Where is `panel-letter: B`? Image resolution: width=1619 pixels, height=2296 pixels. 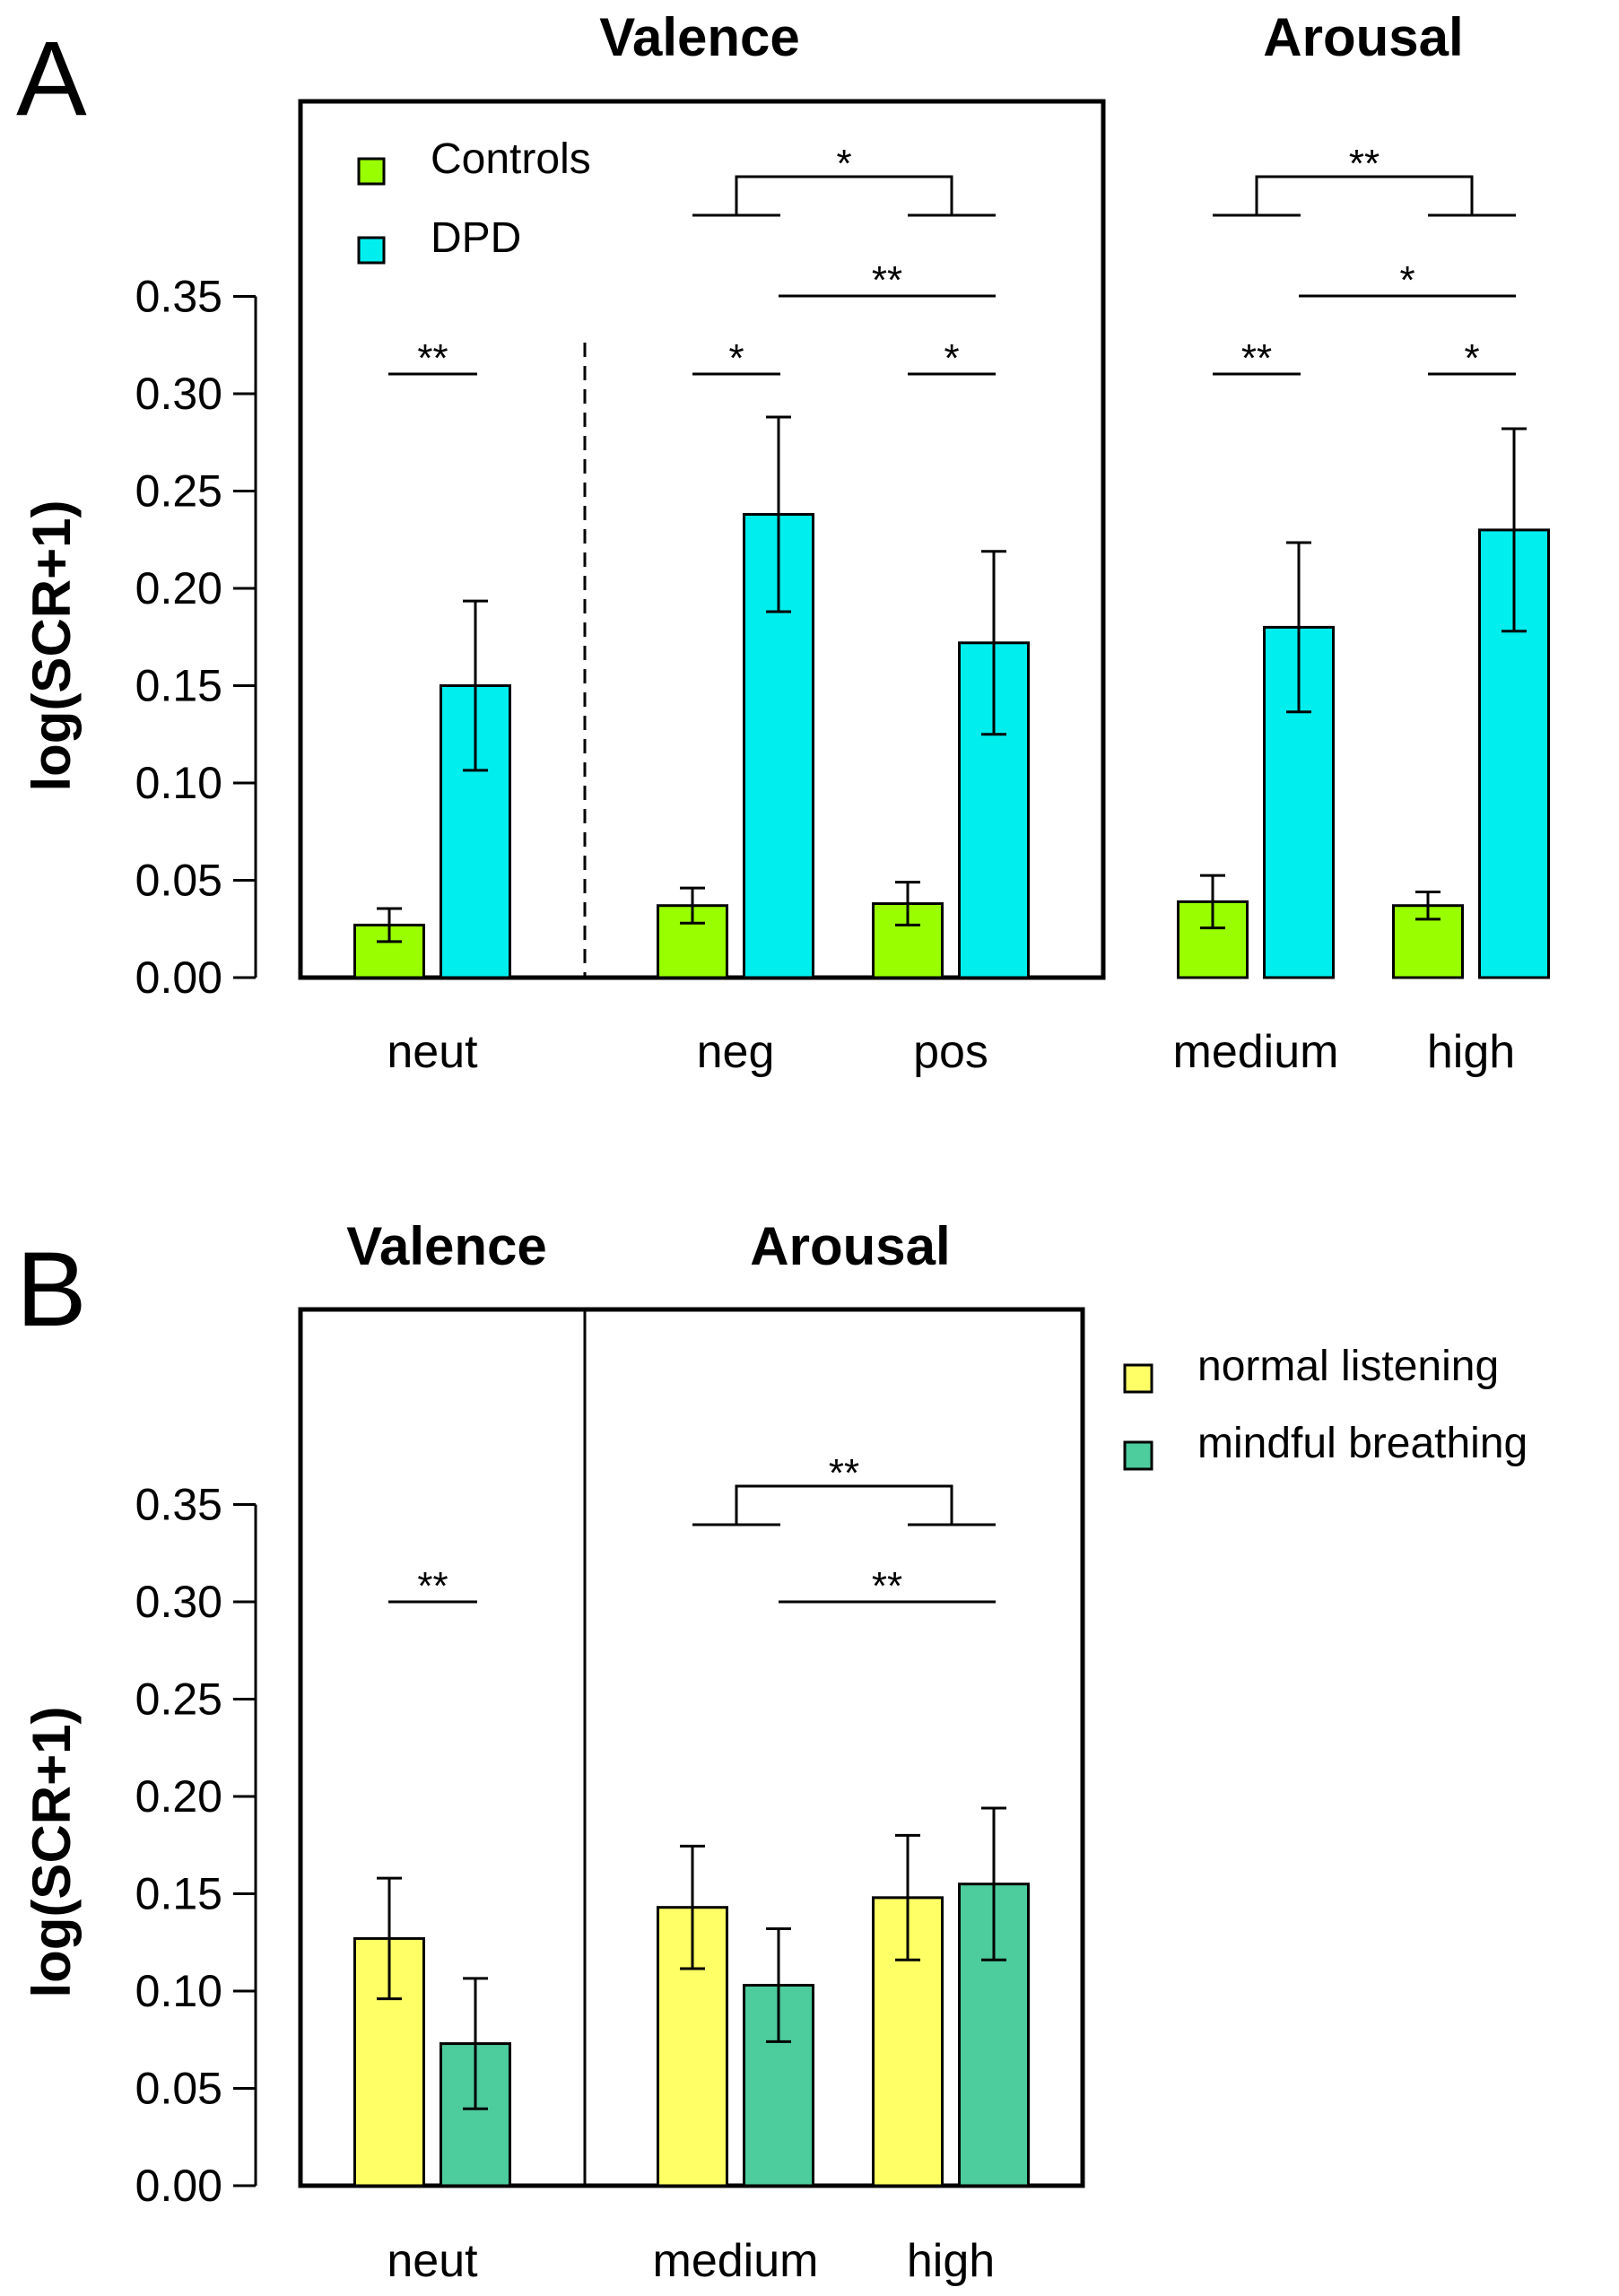
panel-letter: B is located at coordinates (51, 1290).